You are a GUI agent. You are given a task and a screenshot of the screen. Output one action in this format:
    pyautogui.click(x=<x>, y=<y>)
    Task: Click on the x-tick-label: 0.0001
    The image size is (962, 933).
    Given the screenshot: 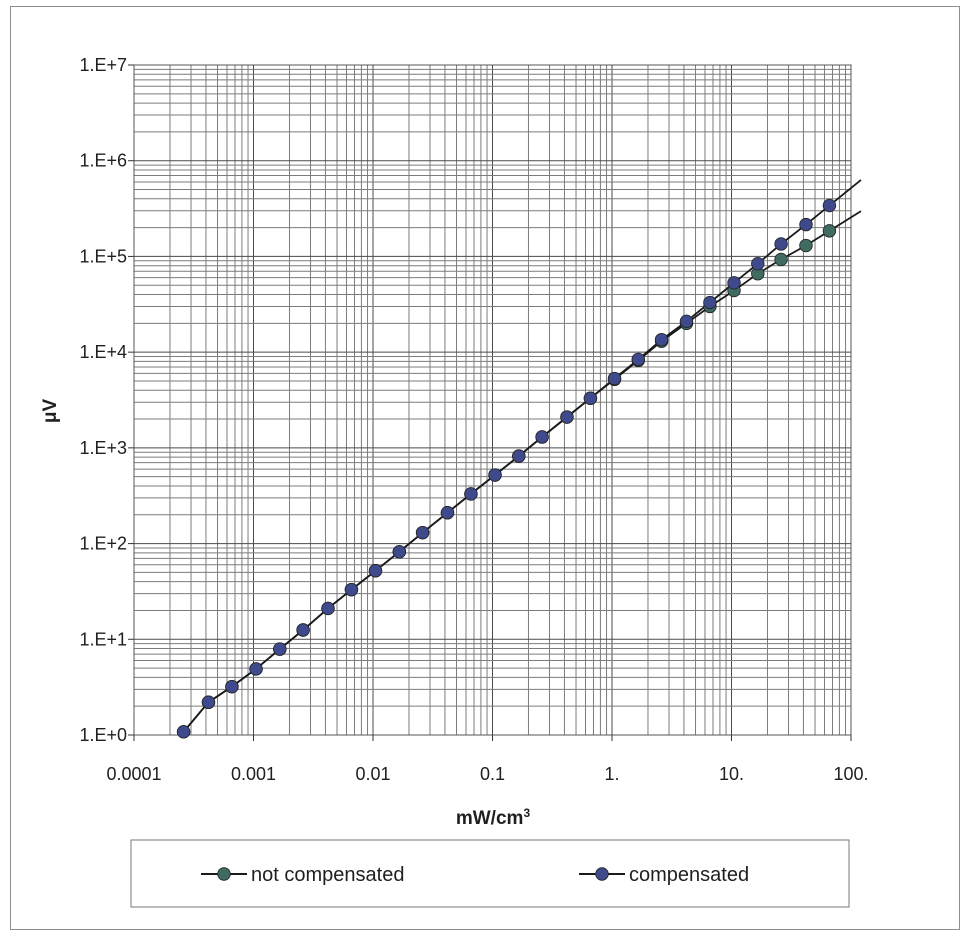 What is the action you would take?
    pyautogui.click(x=133, y=774)
    